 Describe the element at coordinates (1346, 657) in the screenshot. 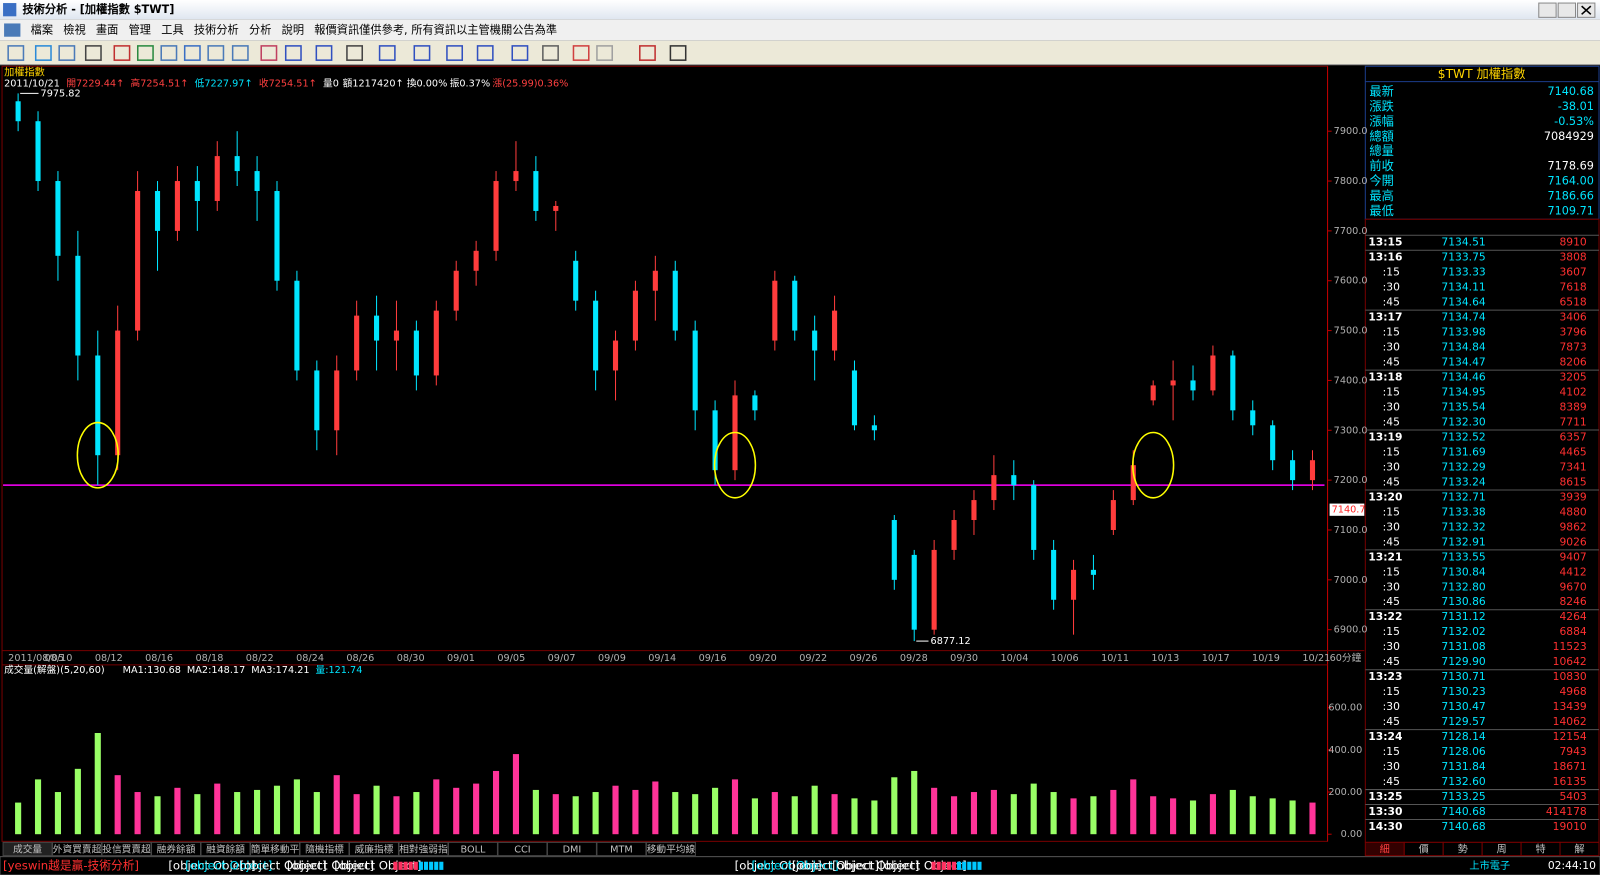

I see `x-unit: 60分鐘` at that location.